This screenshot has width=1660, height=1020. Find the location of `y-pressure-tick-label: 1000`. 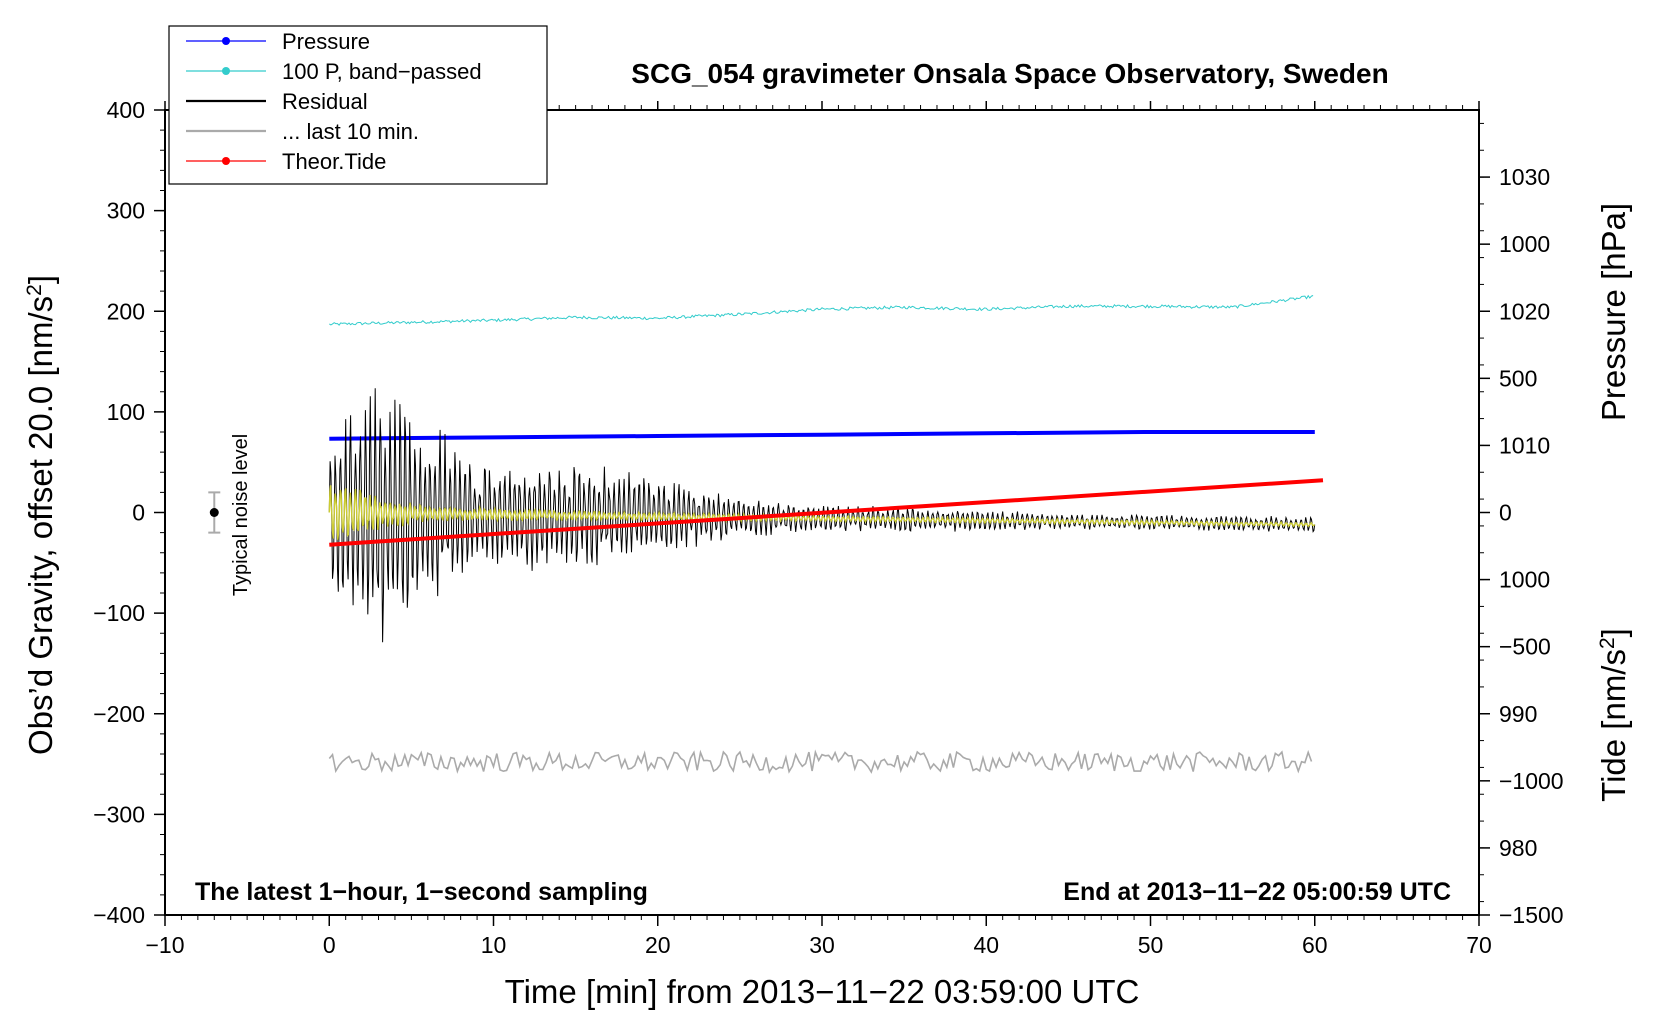

y-pressure-tick-label: 1000 is located at coordinates (1524, 580).